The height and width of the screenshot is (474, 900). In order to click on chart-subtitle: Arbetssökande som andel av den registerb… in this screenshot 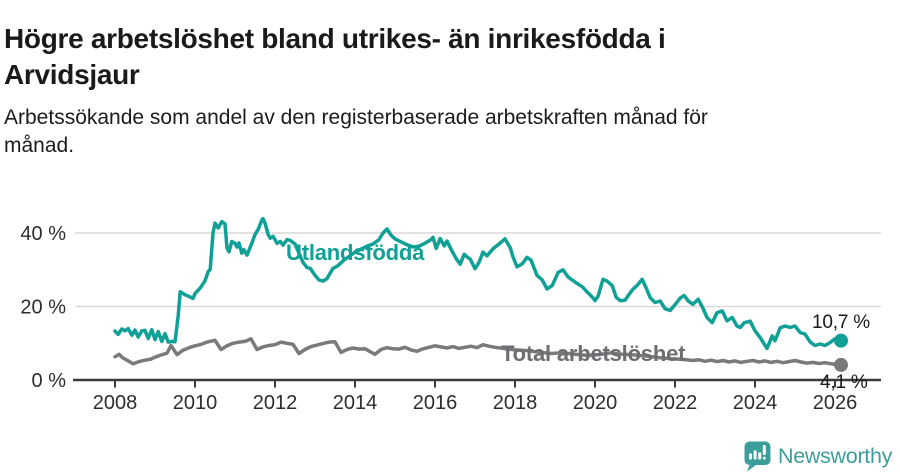, I will do `click(356, 131)`.